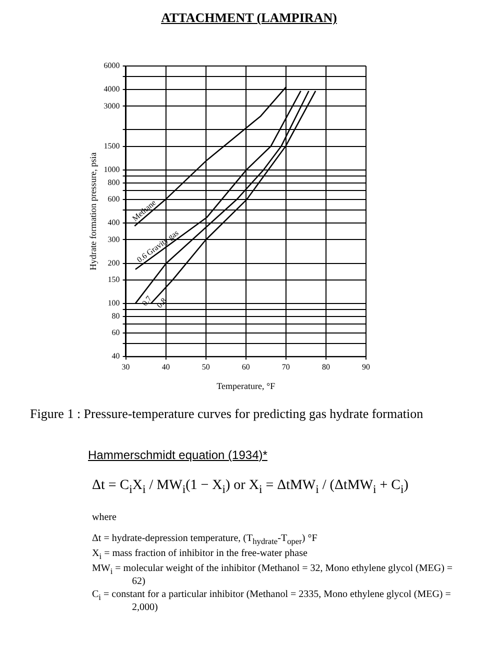 This screenshot has width=498, height=655. I want to click on y-tick-label: 3000, so click(112, 105).